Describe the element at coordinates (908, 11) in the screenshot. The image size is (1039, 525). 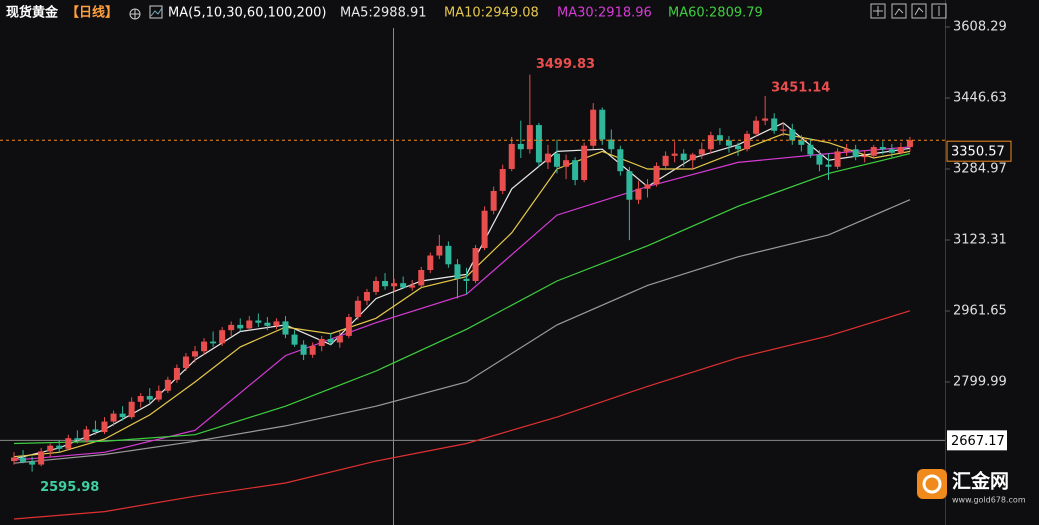
I see `toolbar` at that location.